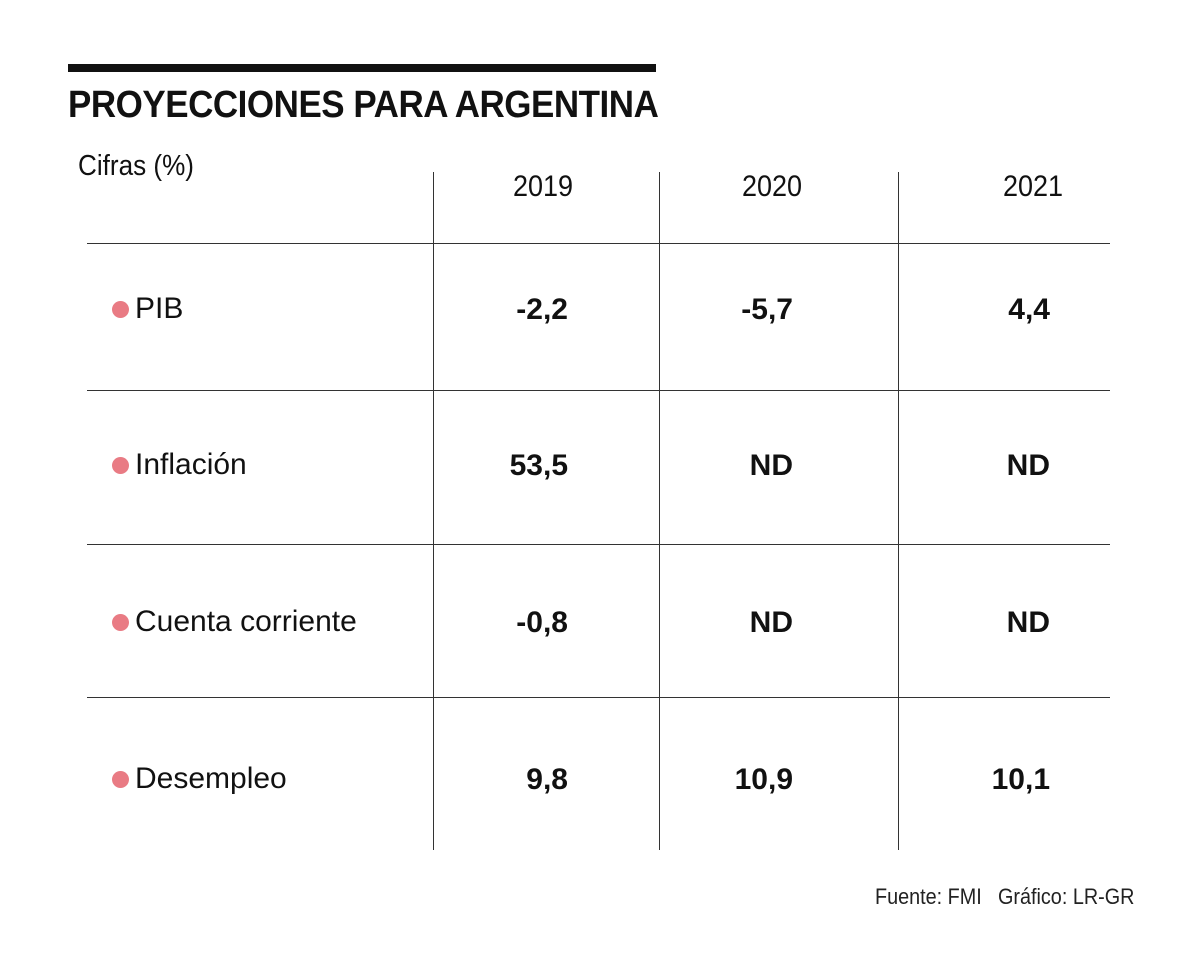  I want to click on table-cell: -5,7, so click(767, 309).